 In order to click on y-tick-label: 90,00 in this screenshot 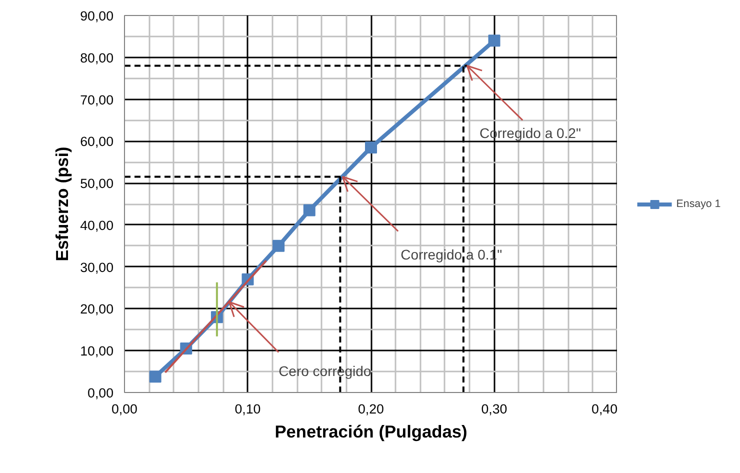, I will do `click(97, 16)`.